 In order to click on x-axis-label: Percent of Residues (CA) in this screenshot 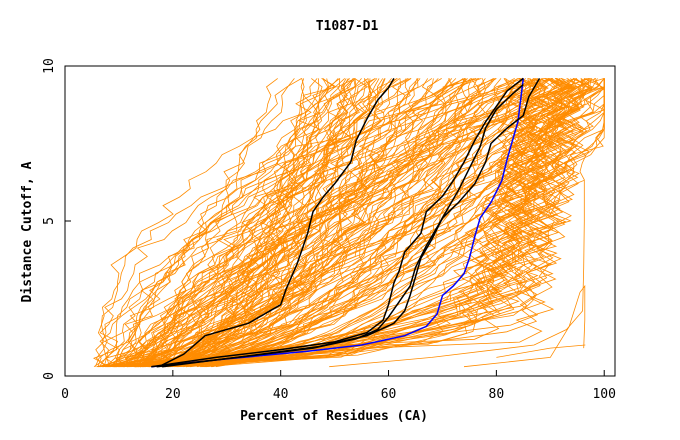, I will do `click(334, 416)`.